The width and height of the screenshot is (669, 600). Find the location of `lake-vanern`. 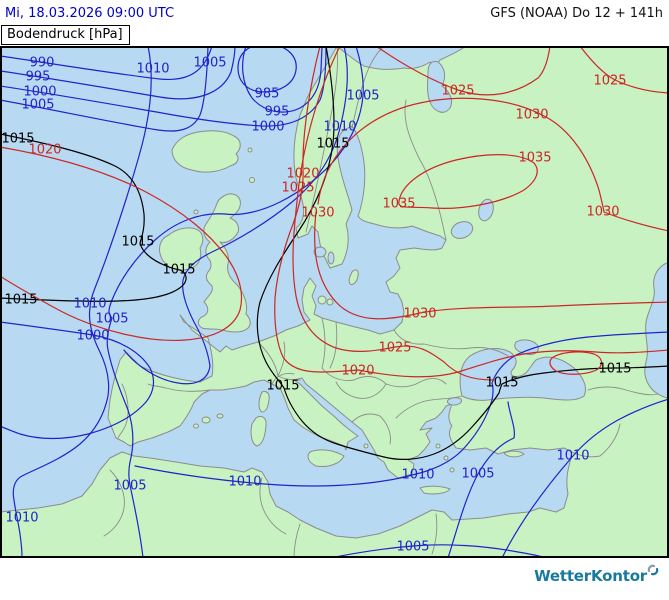

lake-vanern is located at coordinates (320, 252).